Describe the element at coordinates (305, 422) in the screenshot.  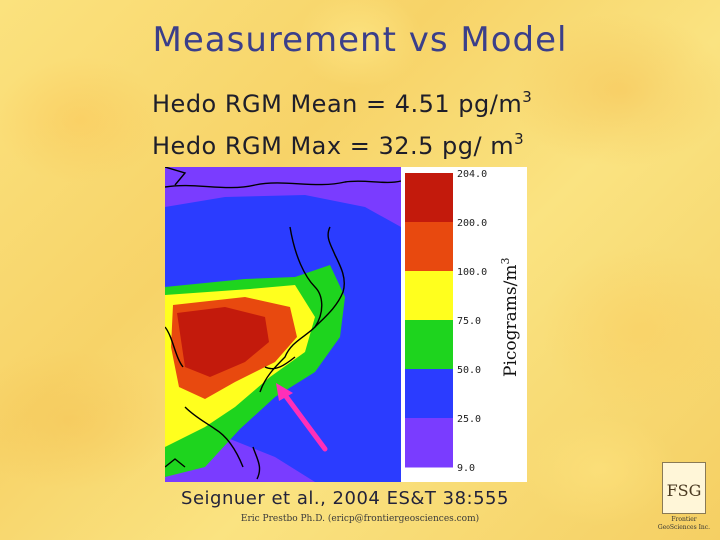
I see `arrow-shaft` at that location.